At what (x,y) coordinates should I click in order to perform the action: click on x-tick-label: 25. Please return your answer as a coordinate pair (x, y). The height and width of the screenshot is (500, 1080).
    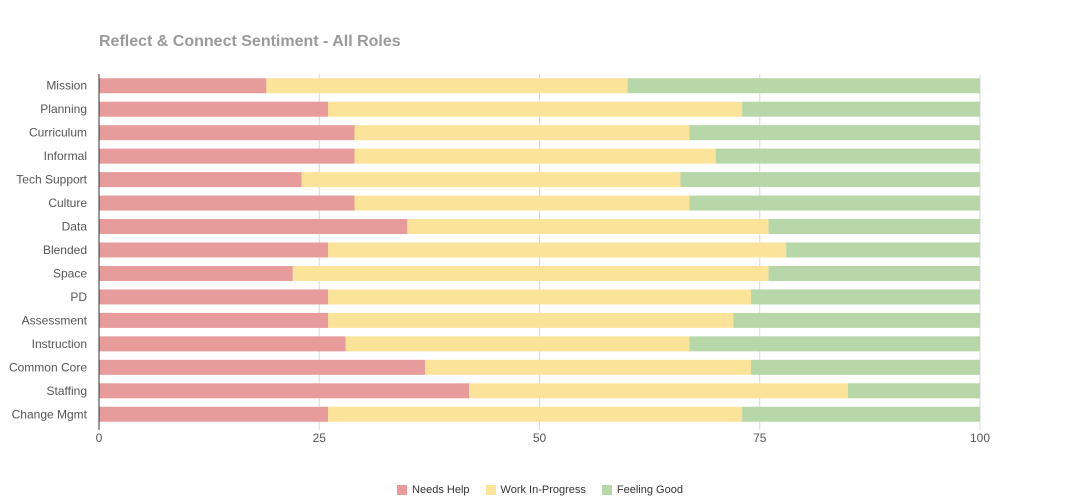
    Looking at the image, I should click on (320, 438).